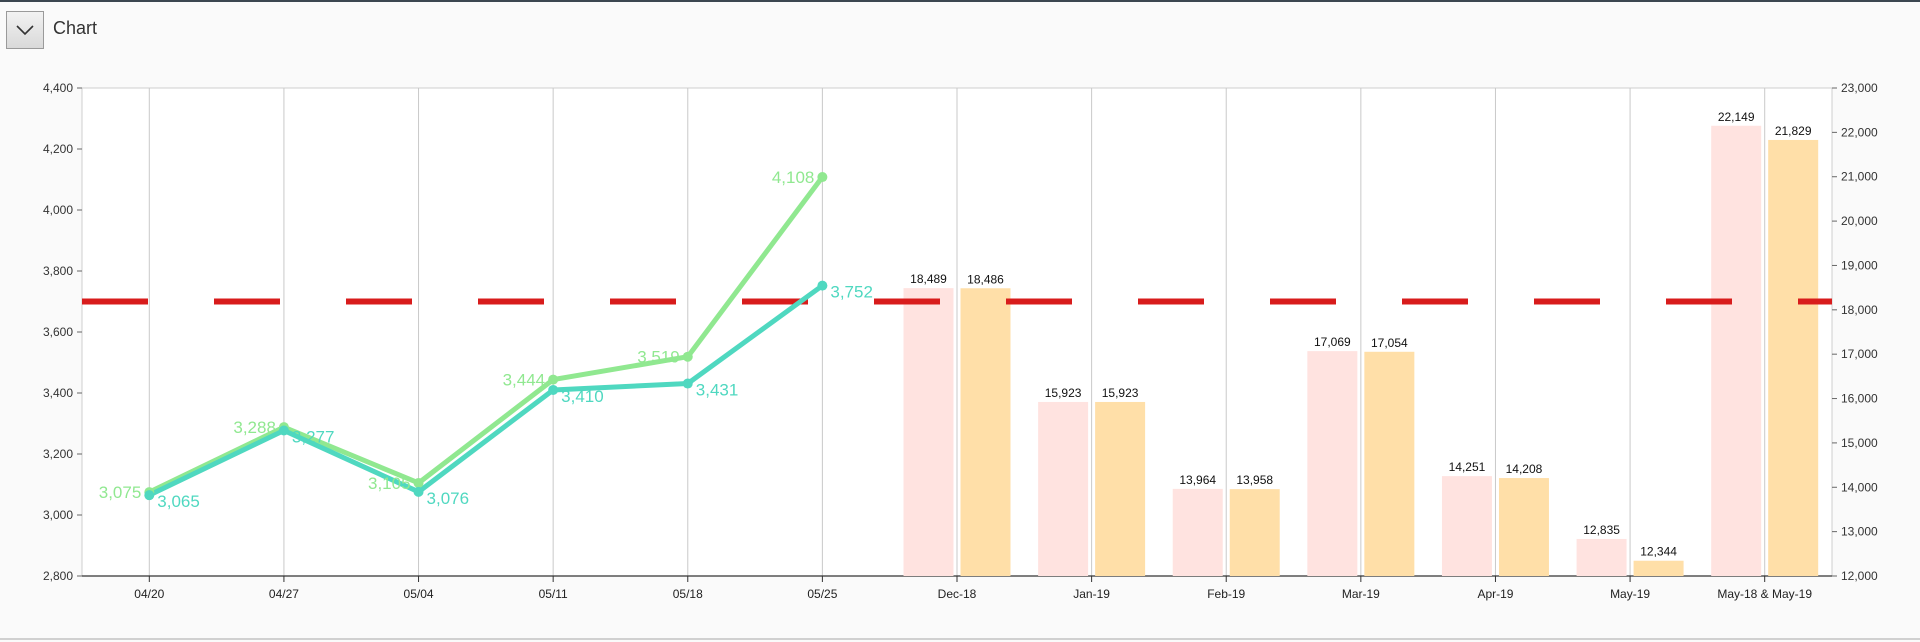  Describe the element at coordinates (1226, 594) in the screenshot. I see `x-axis-tick-label: Feb-19` at that location.